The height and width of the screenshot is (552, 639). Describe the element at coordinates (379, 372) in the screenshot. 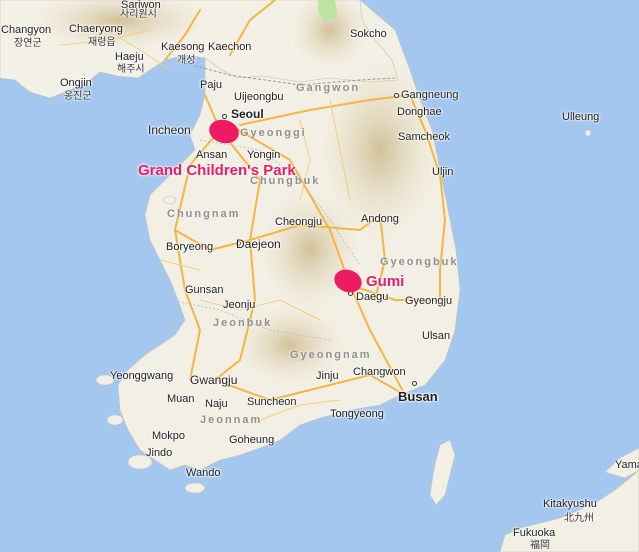

I see `city-changwon: Changwon` at that location.